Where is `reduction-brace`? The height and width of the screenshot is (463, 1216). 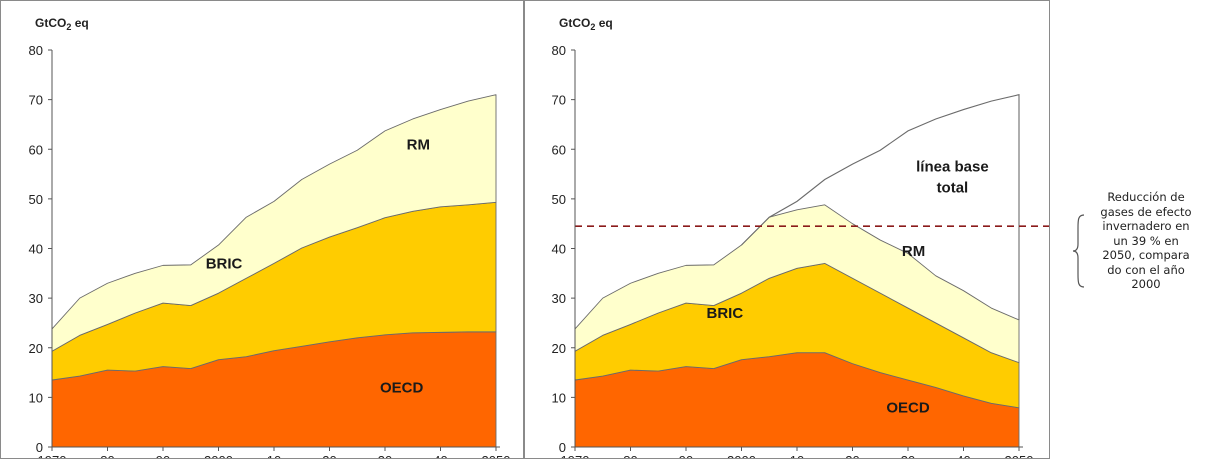
reduction-brace is located at coordinates (1078, 251).